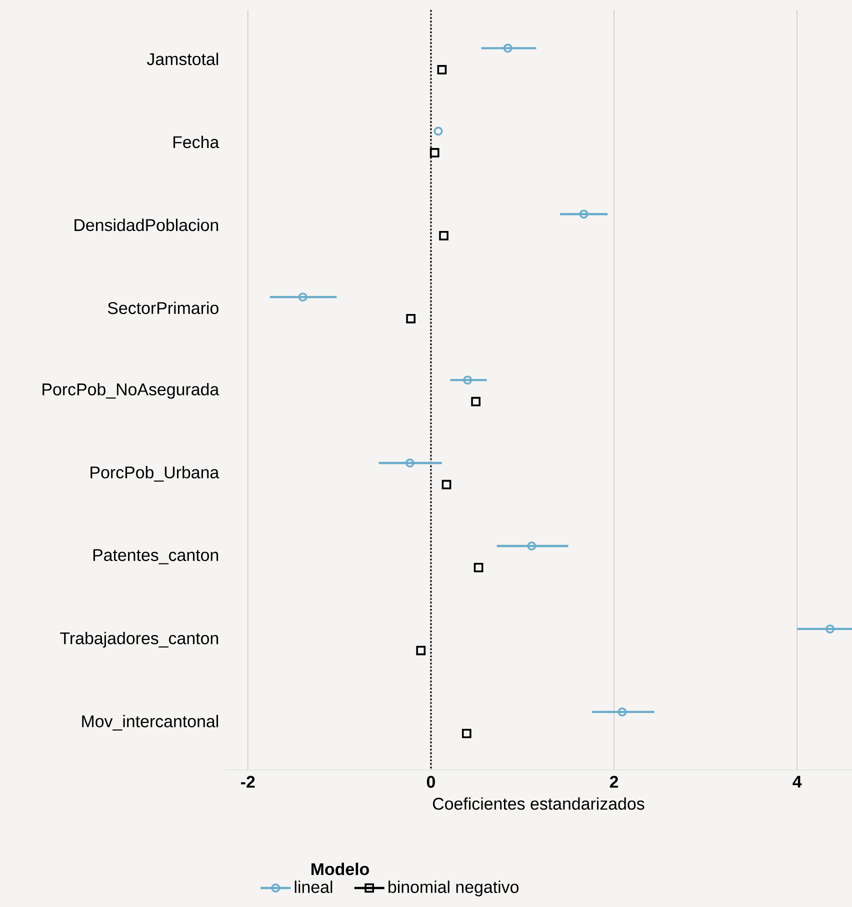 The image size is (852, 907). Describe the element at coordinates (248, 782) in the screenshot. I see `x-tick-label: -2` at that location.